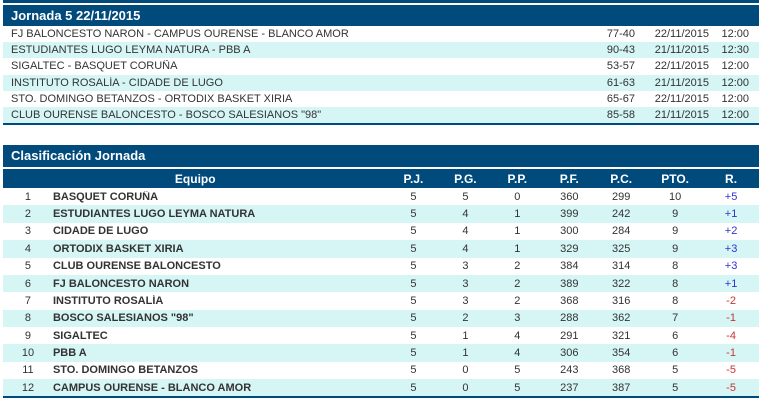 This screenshot has width=764, height=405. What do you see at coordinates (731, 370) in the screenshot?
I see `diff-value: -5` at bounding box center [731, 370].